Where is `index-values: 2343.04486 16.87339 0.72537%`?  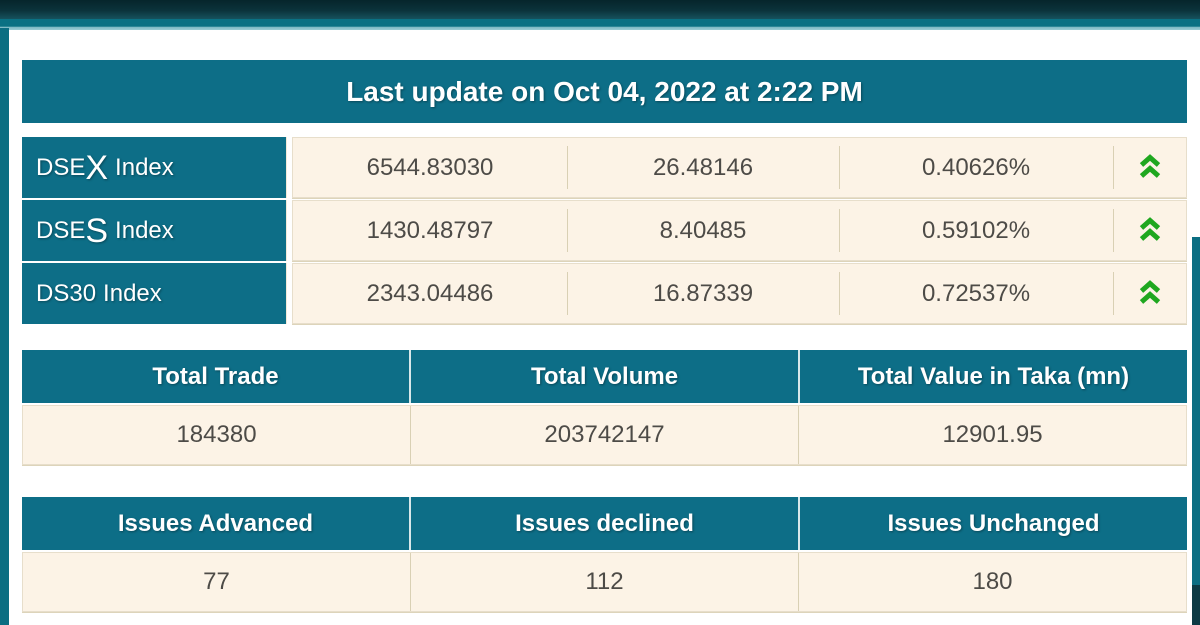
index-values: 2343.04486 16.87339 0.72537% is located at coordinates (739, 293).